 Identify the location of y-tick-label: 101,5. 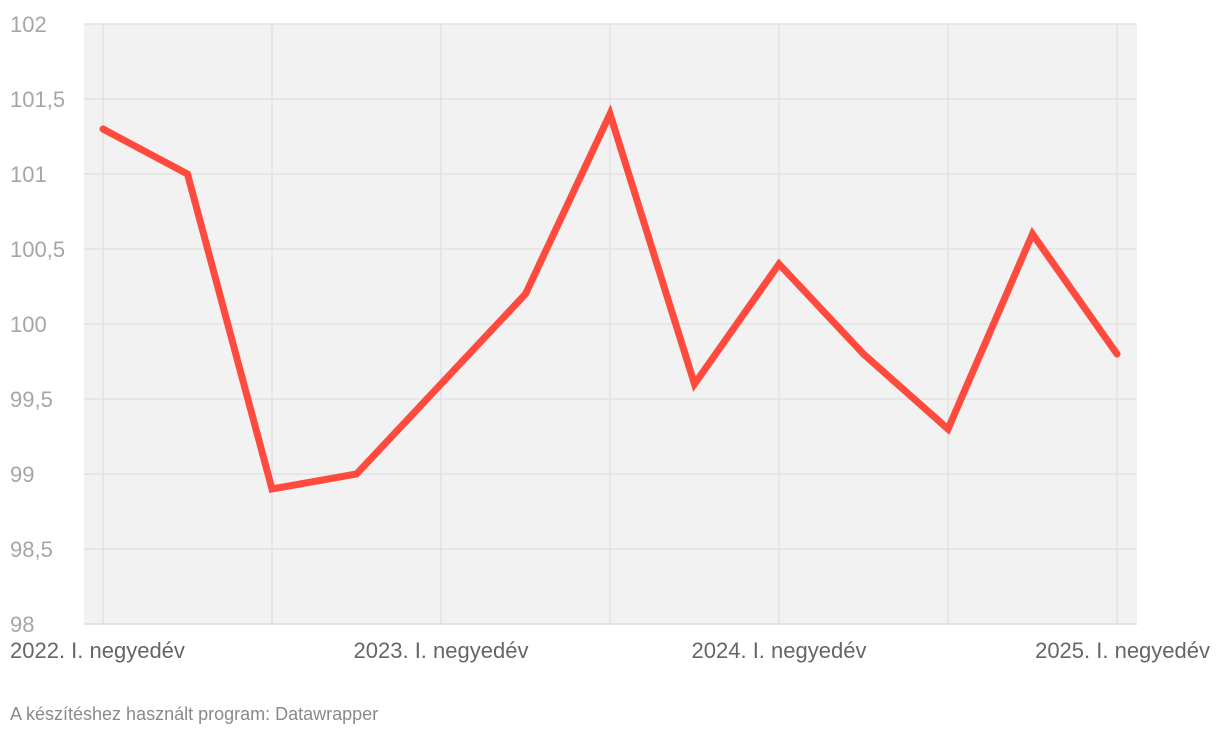
(37, 99).